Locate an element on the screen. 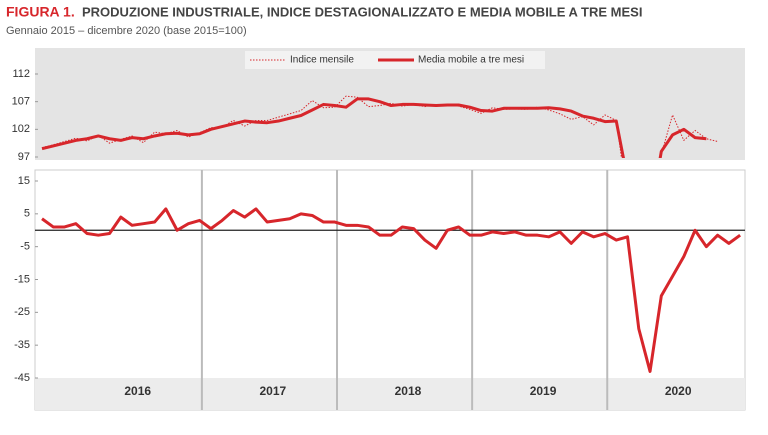 The width and height of the screenshot is (768, 435). figure-label: FIGURA 1. is located at coordinates (40, 12).